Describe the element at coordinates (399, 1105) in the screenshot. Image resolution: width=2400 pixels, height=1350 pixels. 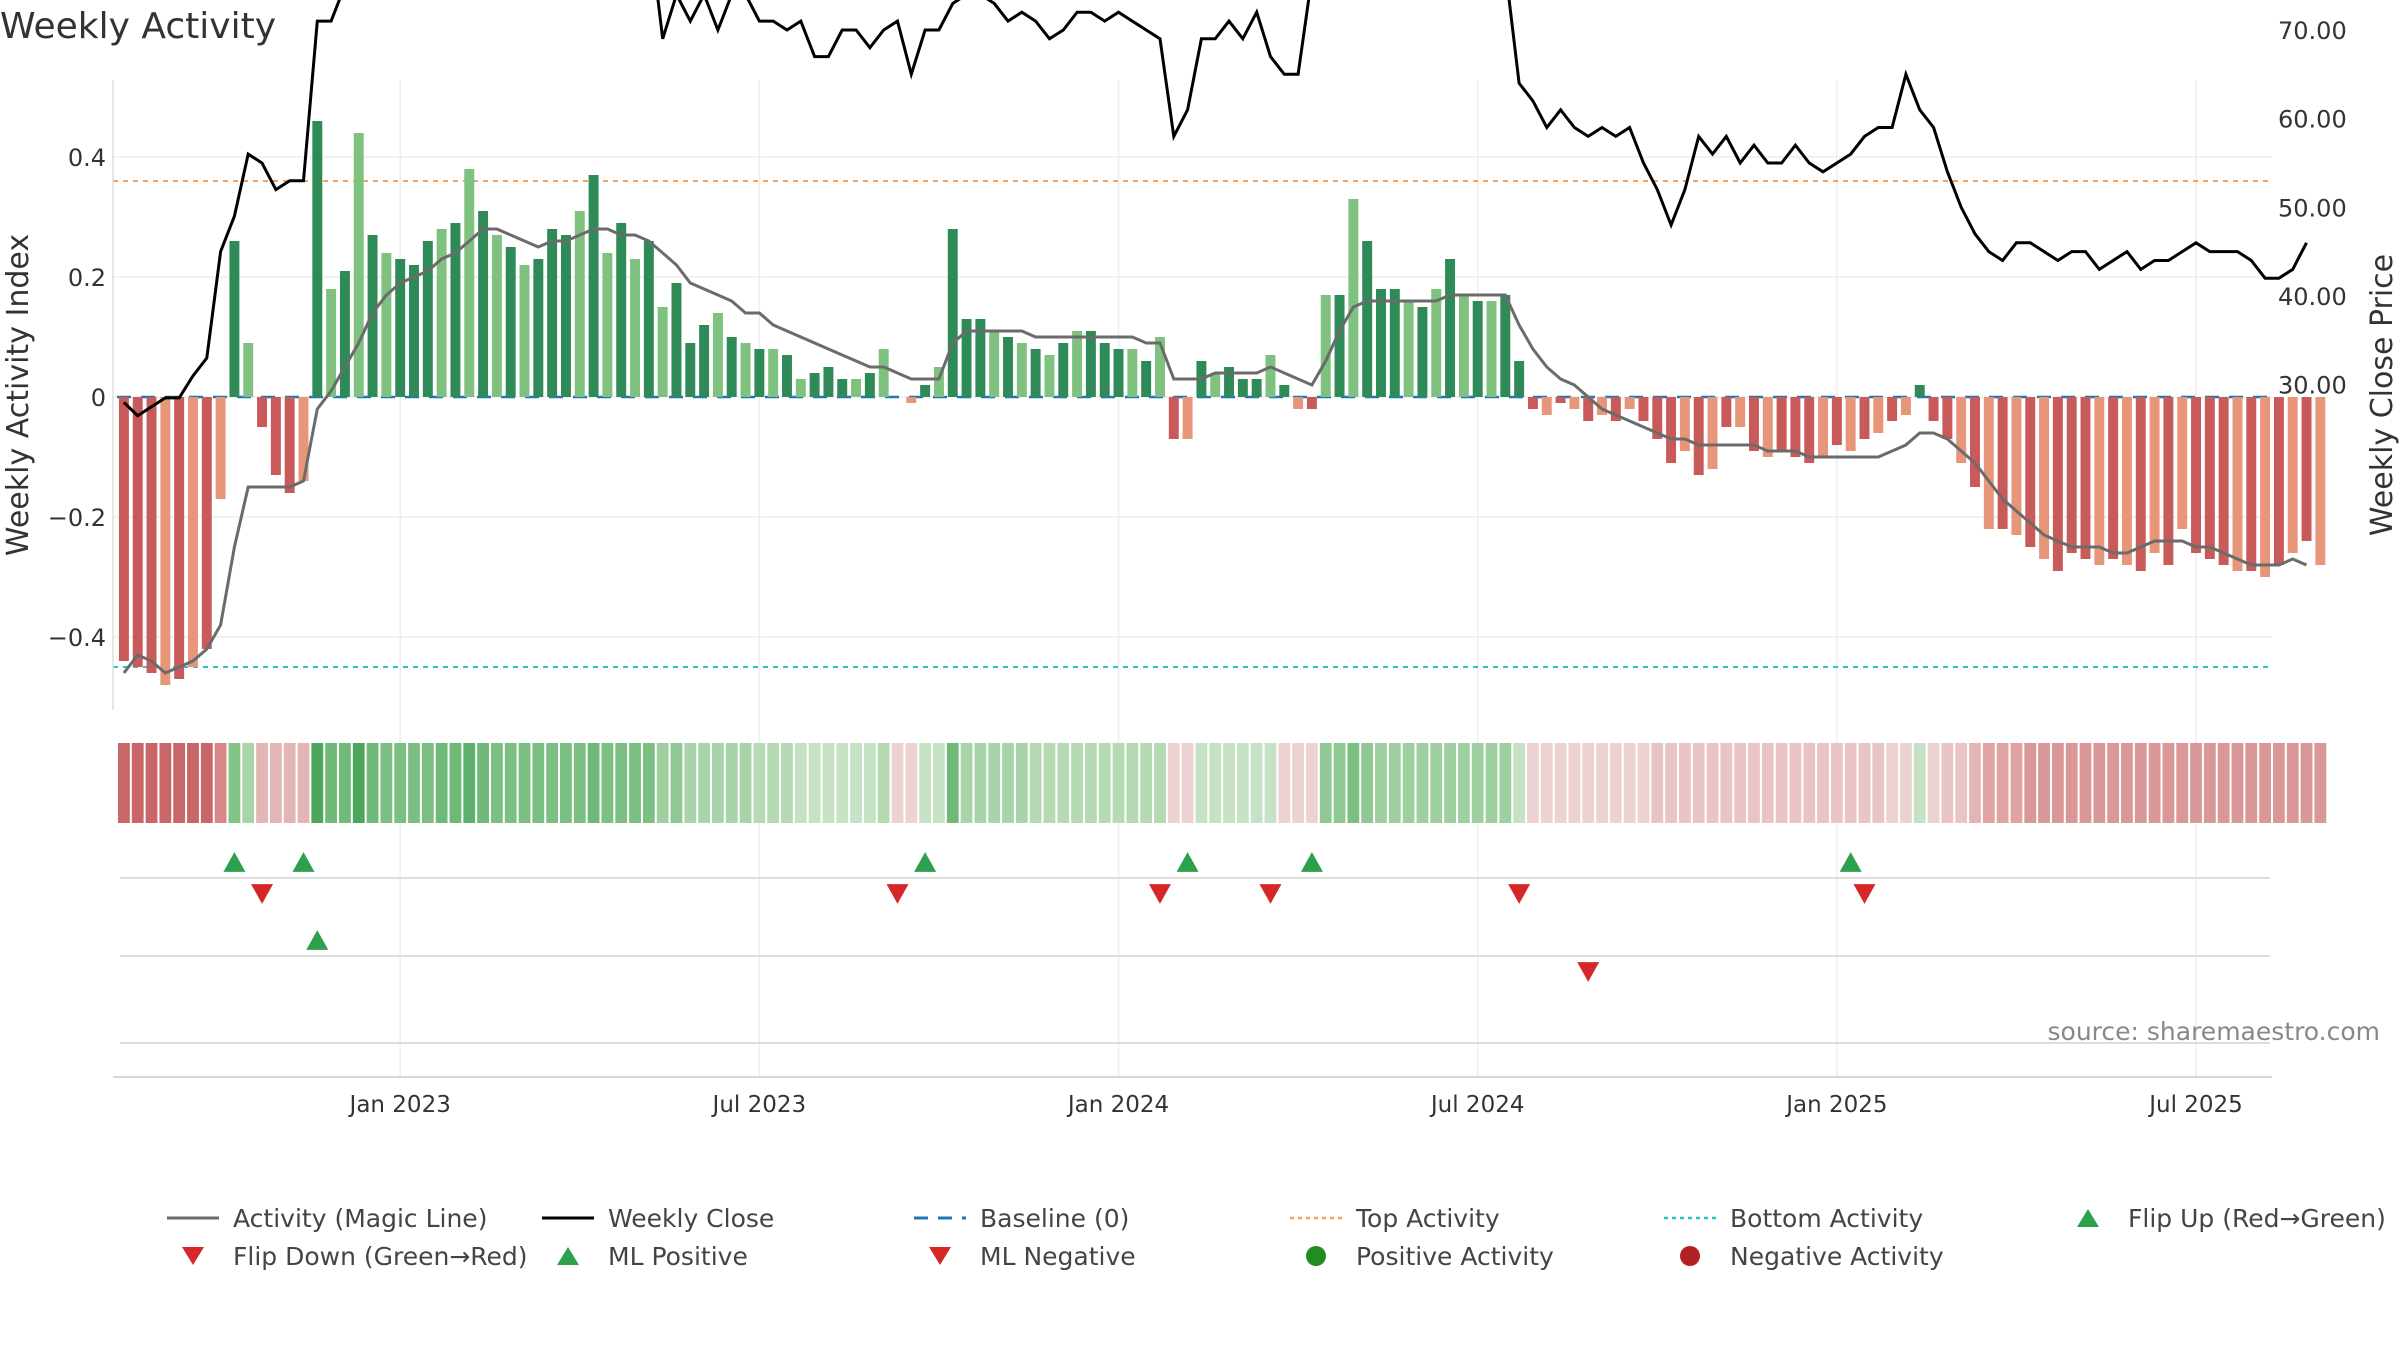
I see `x-tick-label: Jan 2023` at that location.